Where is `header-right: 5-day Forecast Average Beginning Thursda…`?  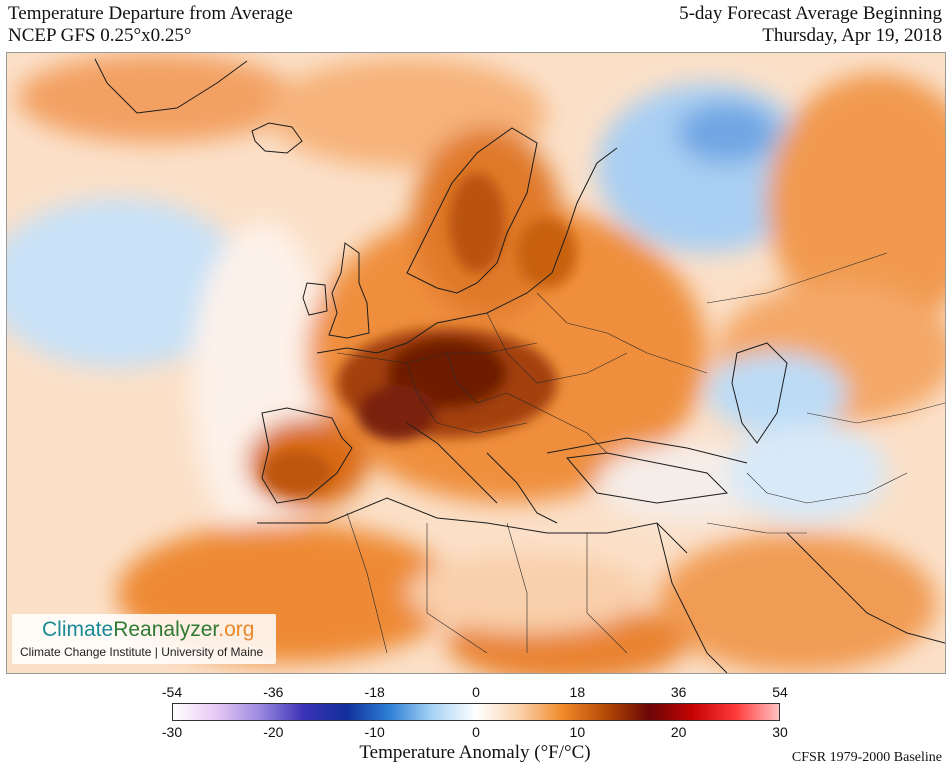 header-right: 5-day Forecast Average Beginning Thursda… is located at coordinates (810, 25).